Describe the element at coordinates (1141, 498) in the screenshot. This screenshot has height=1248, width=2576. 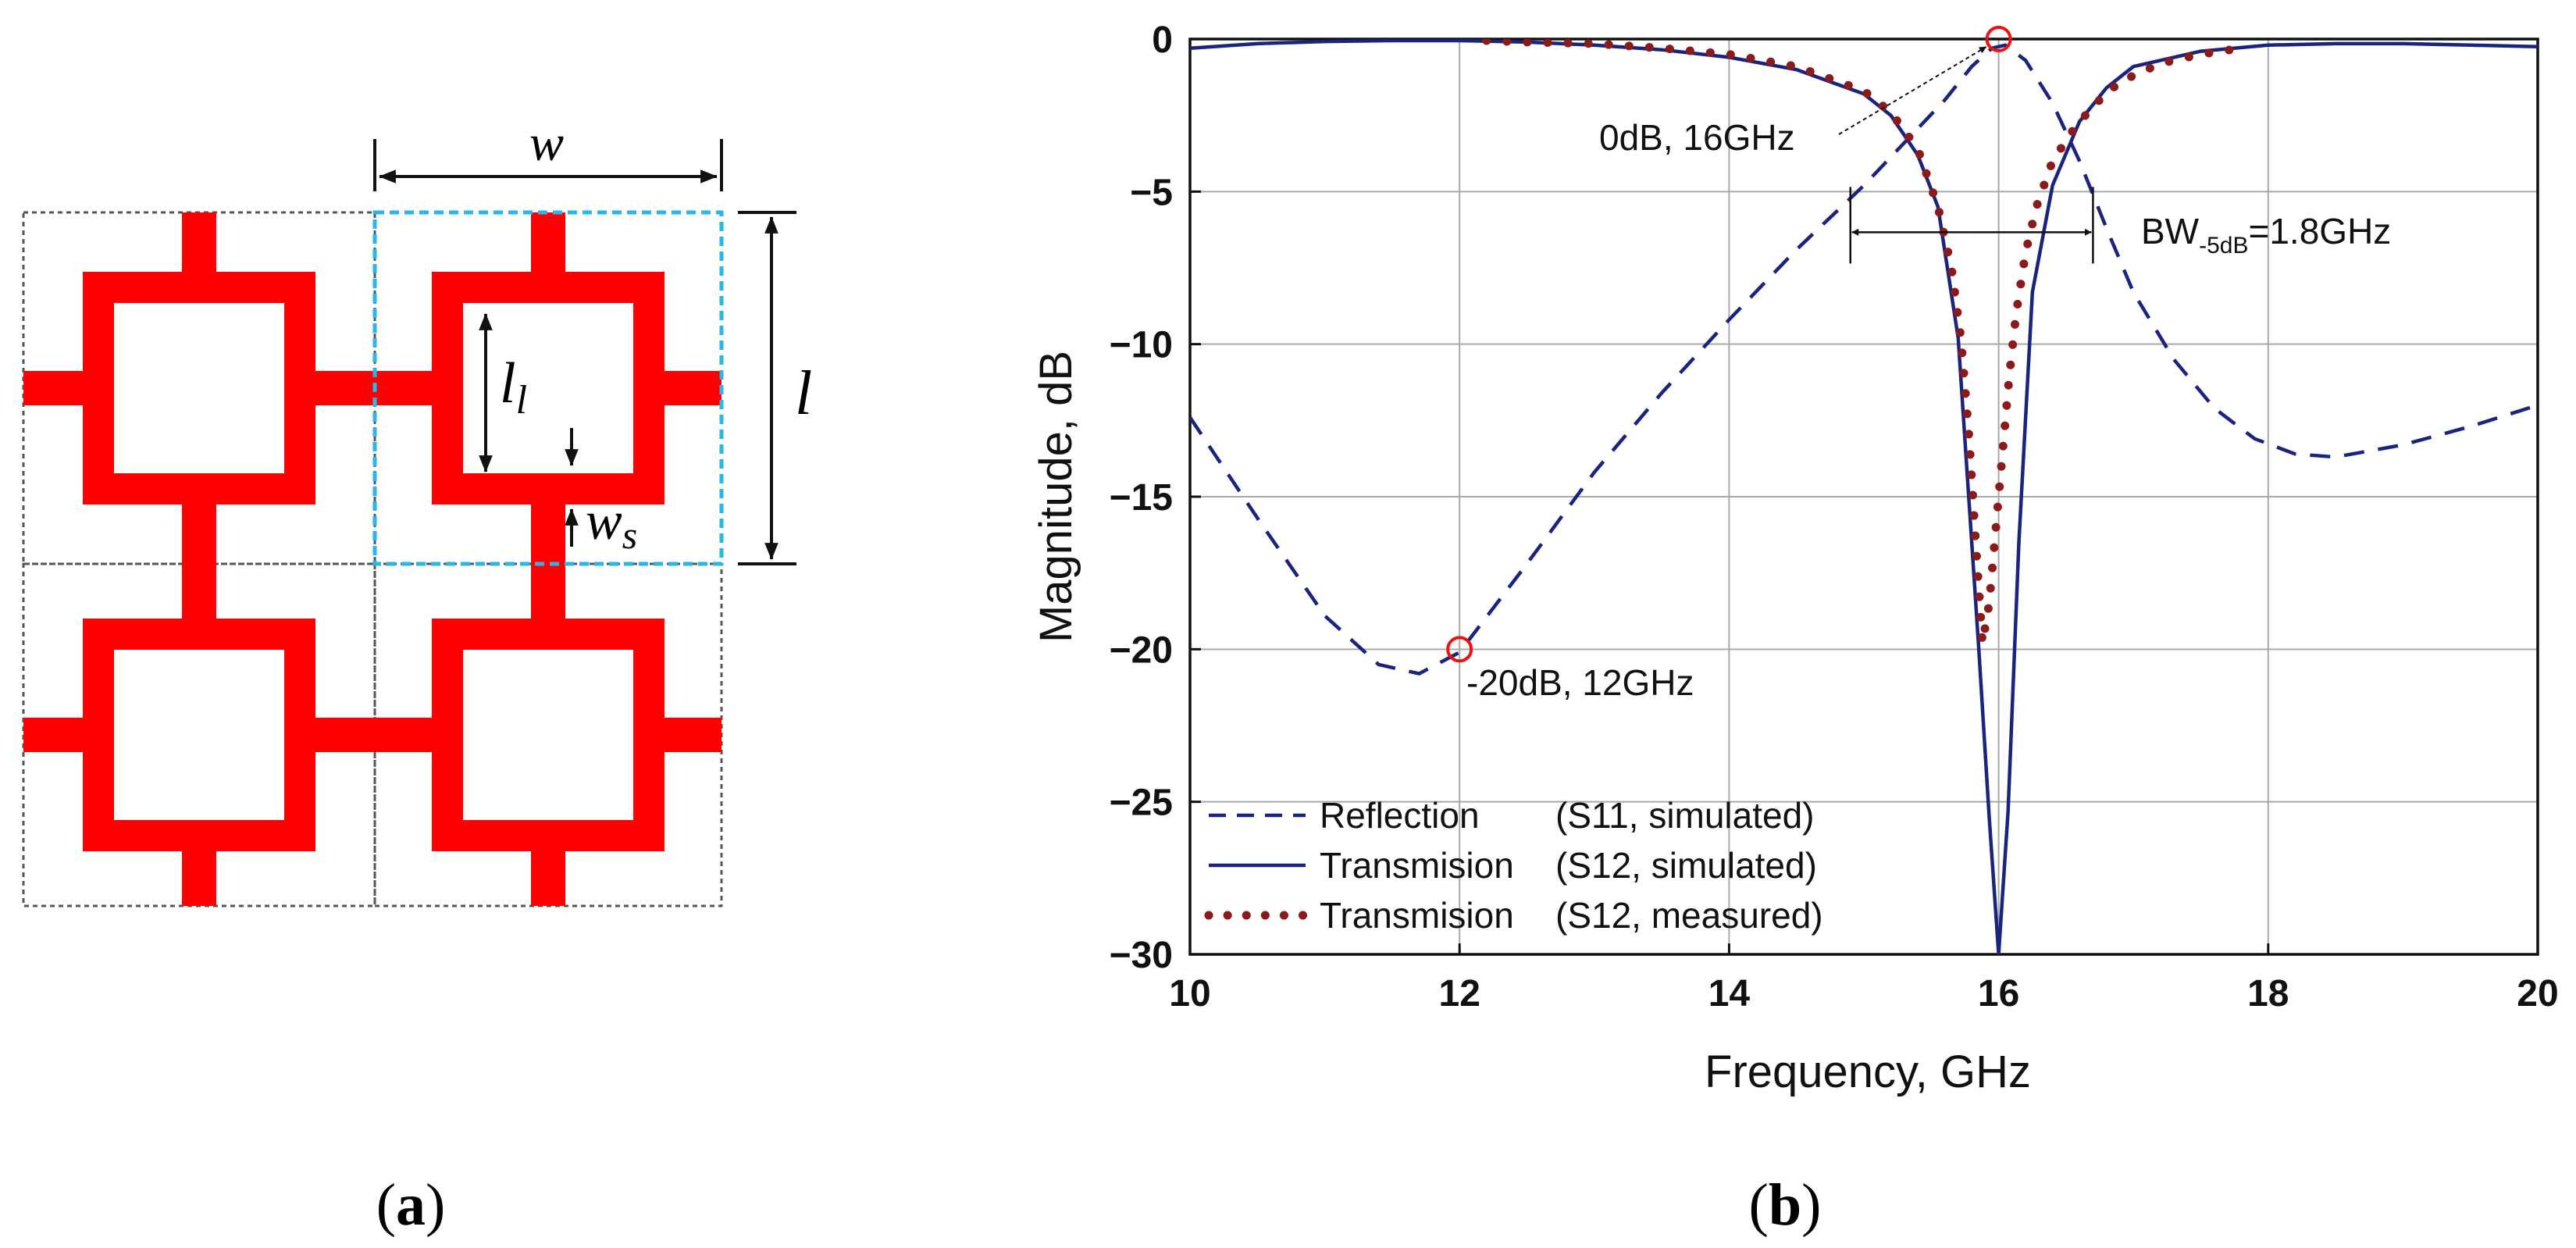
I see `y-tick-label: −15` at that location.